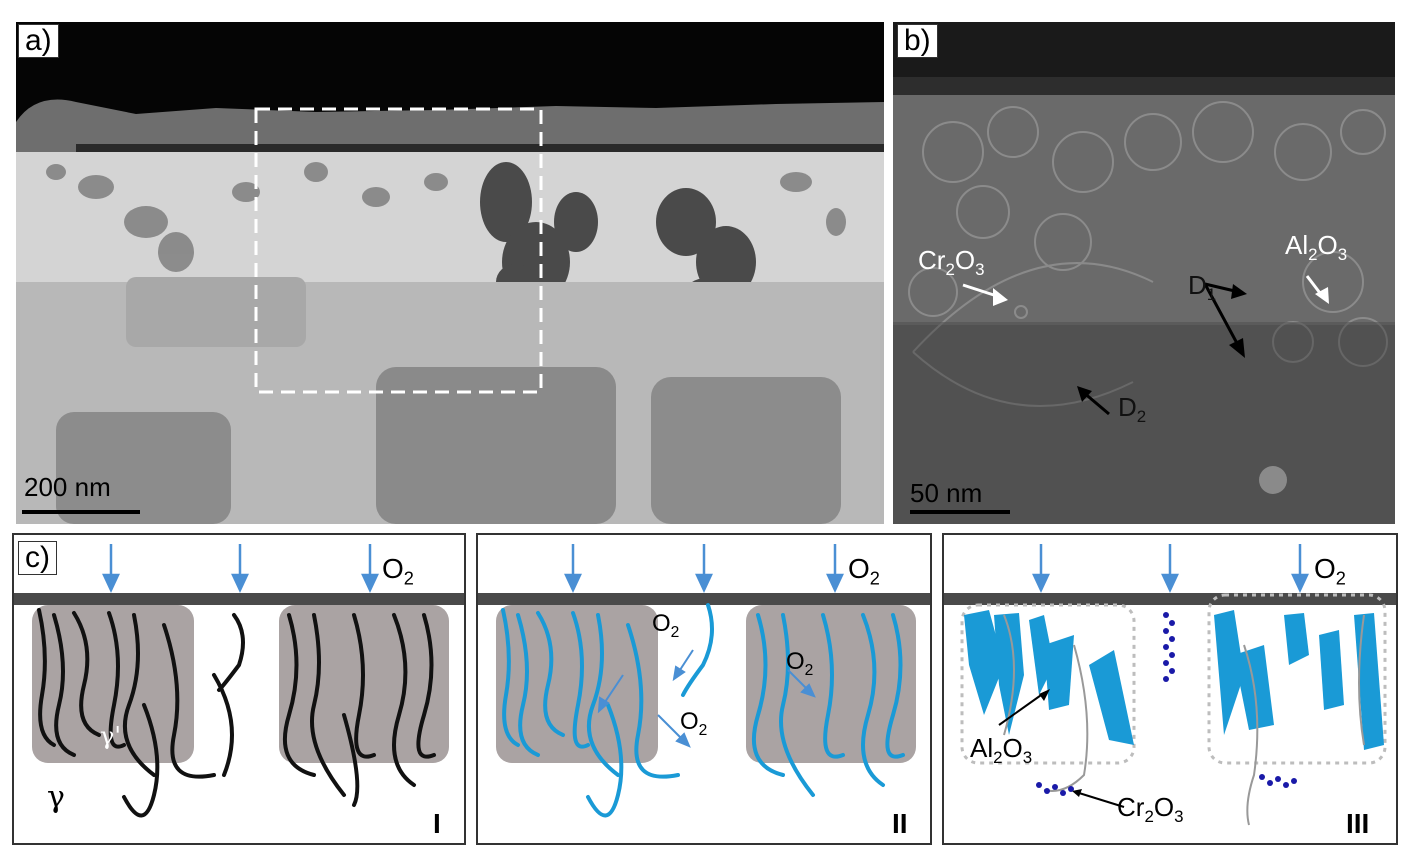 This screenshot has height=859, width=1411. Describe the element at coordinates (1358, 823) in the screenshot. I see `panel-c-stage-iii: III` at that location.